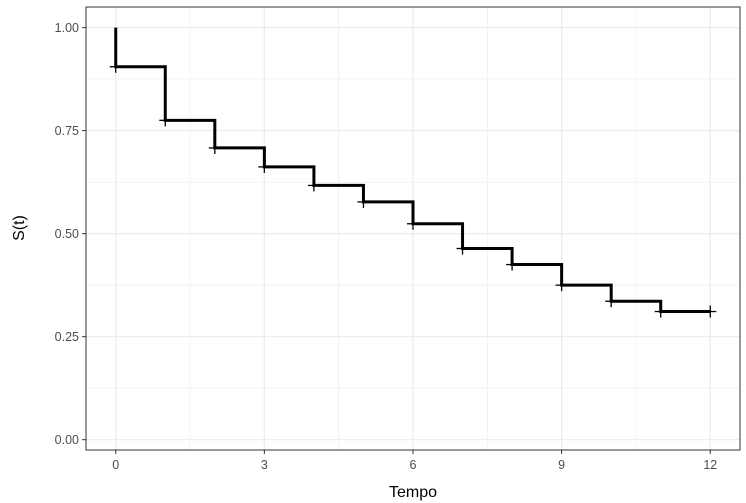 This screenshot has height=503, width=746. I want to click on x-axis-ticks: 0 3 6 9 12, so click(414, 461).